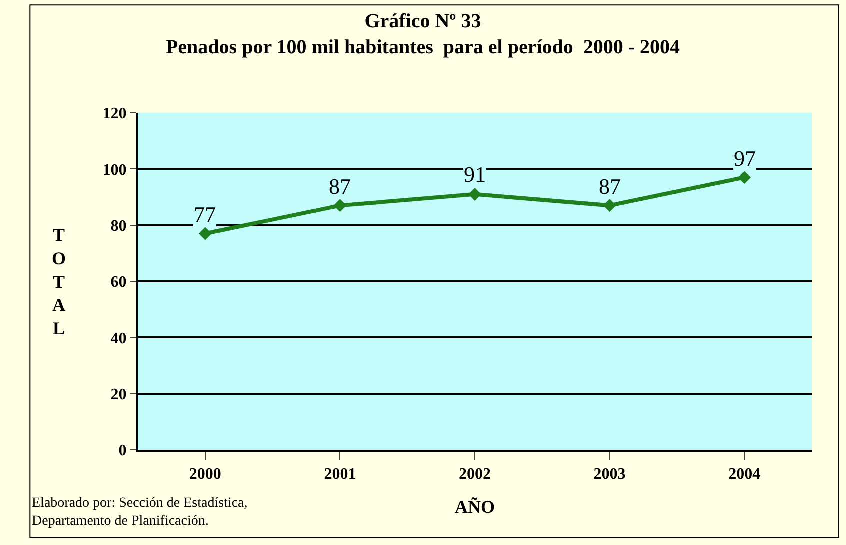 The height and width of the screenshot is (545, 846). Describe the element at coordinates (114, 170) in the screenshot. I see `y-tick-label: 100` at that location.